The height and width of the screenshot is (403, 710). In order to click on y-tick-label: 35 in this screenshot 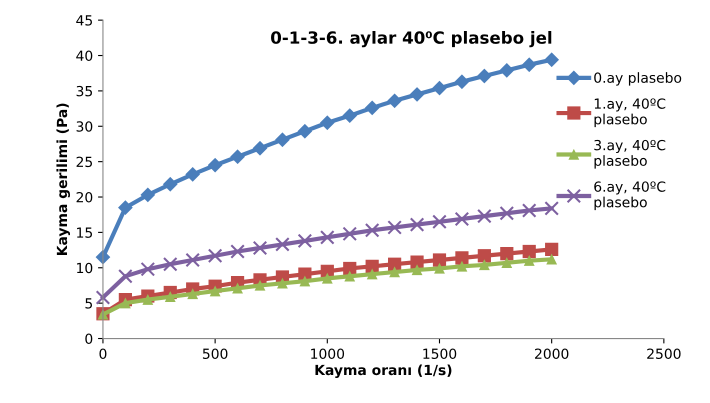, I will do `click(84, 91)`.